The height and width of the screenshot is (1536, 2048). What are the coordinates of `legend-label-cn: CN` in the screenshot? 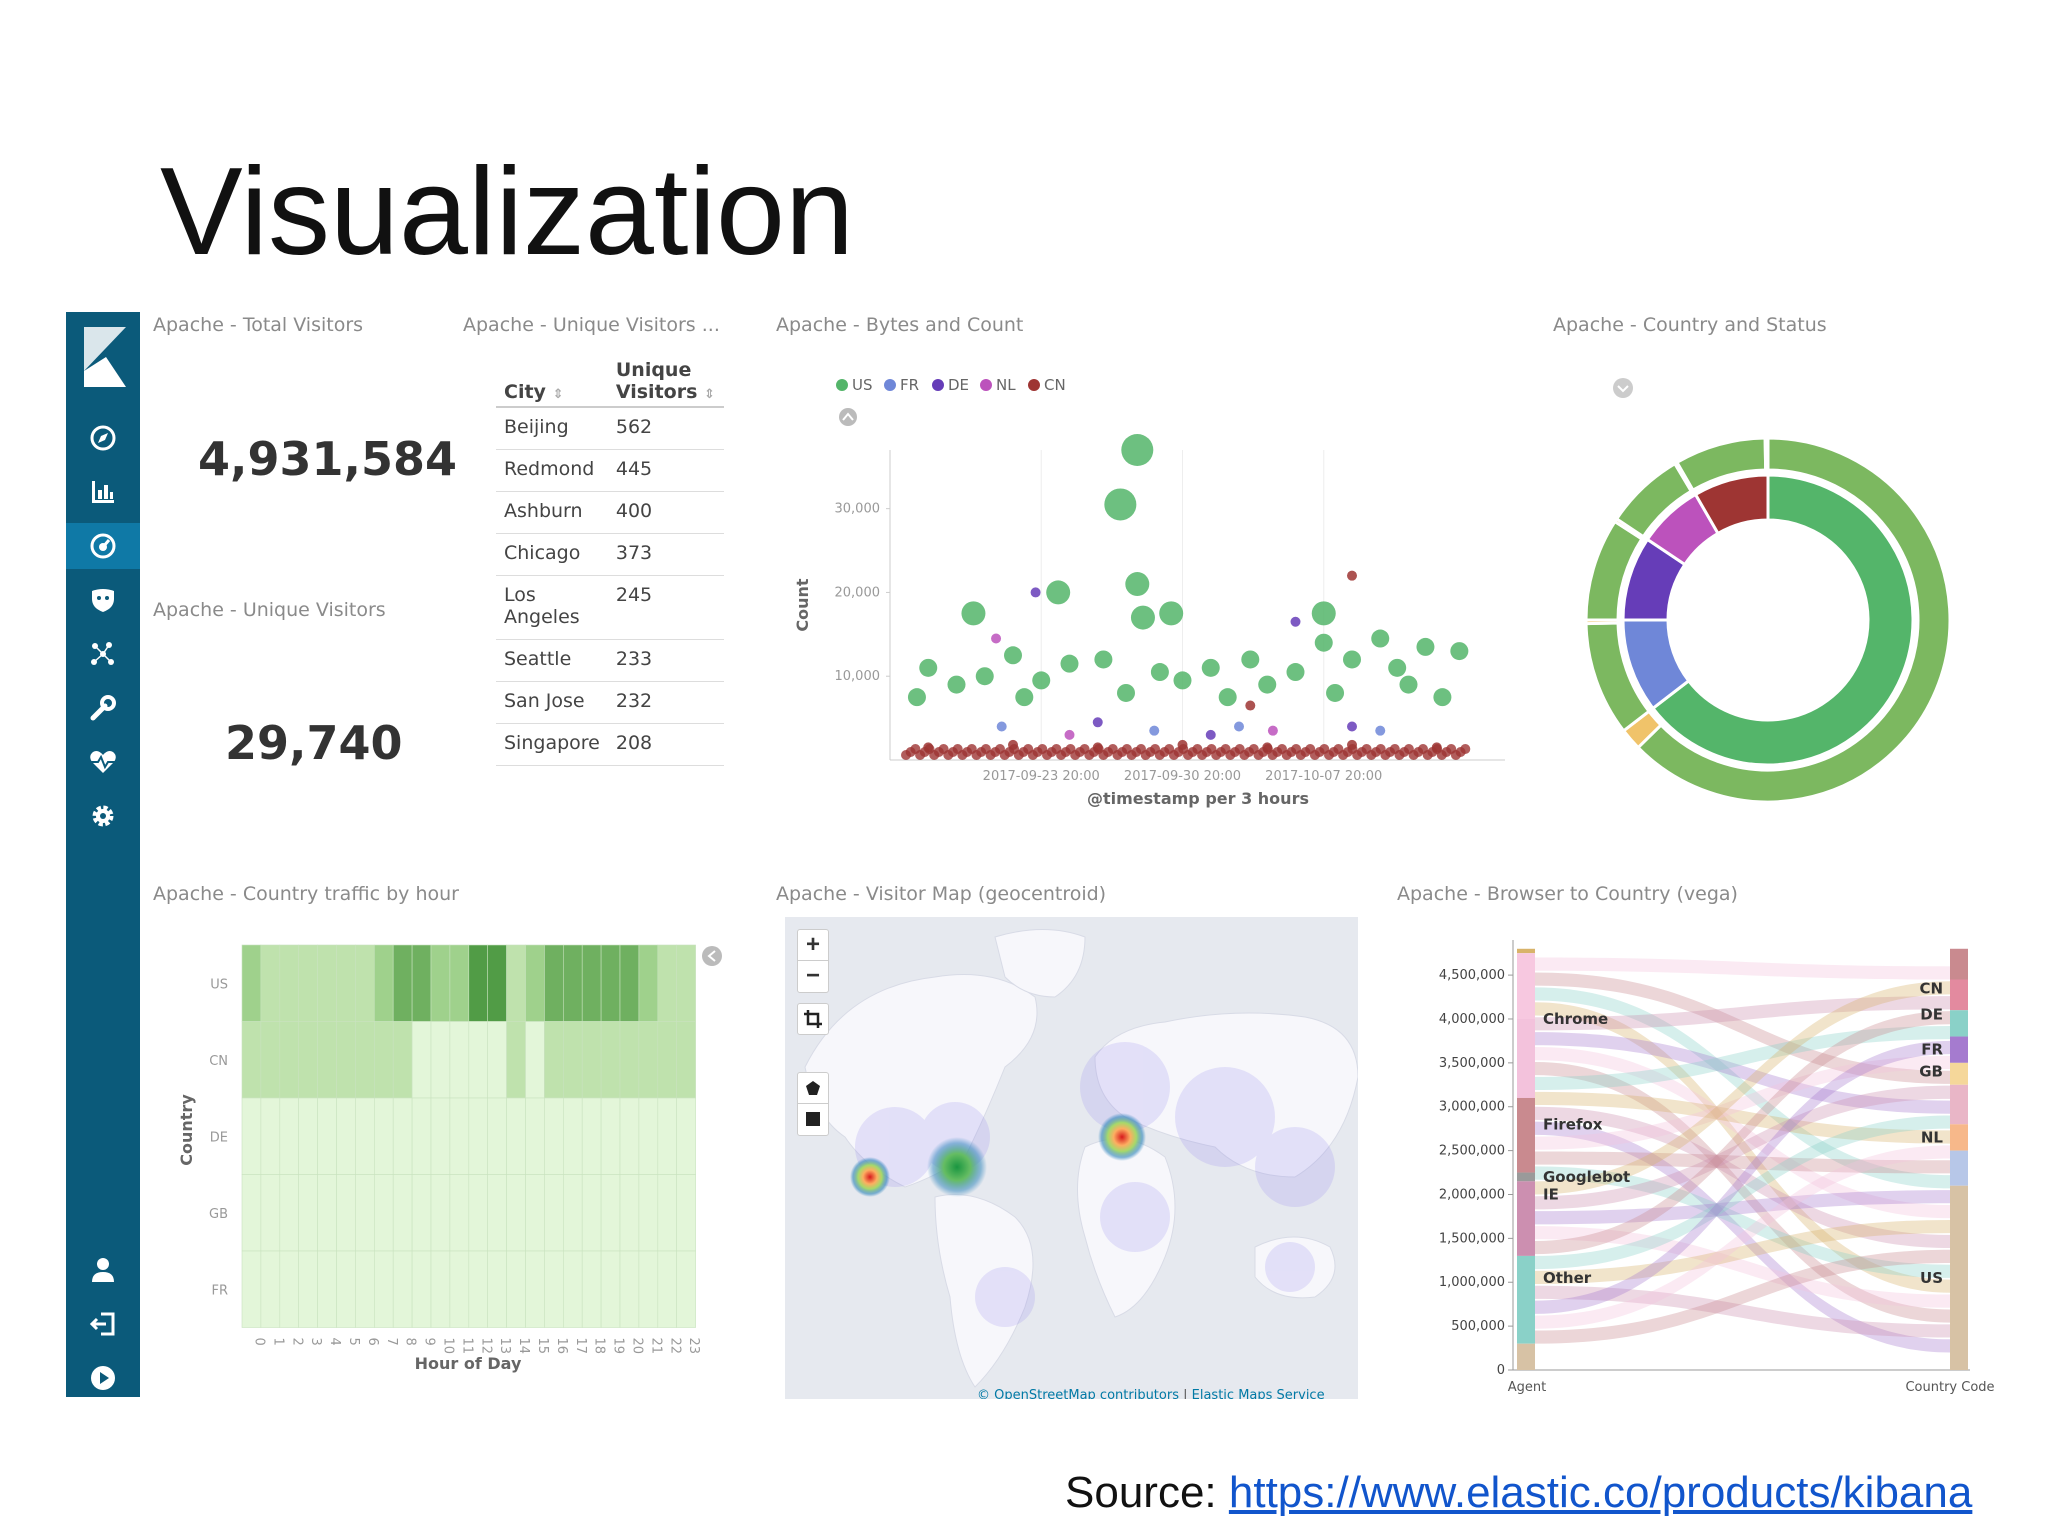 It's located at (1055, 385).